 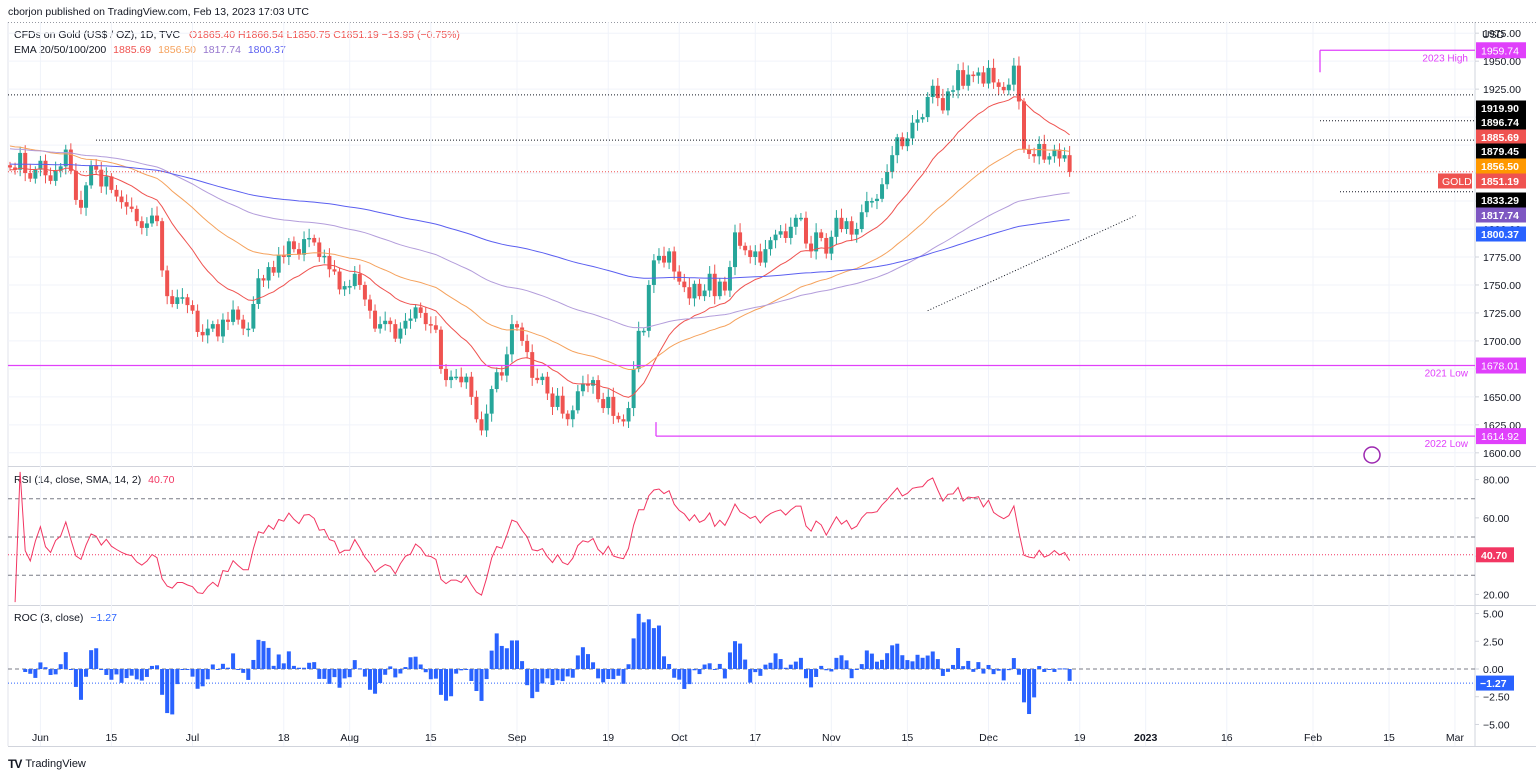 I want to click on roc-last-tag-text: −1.27, so click(x=1493, y=684).